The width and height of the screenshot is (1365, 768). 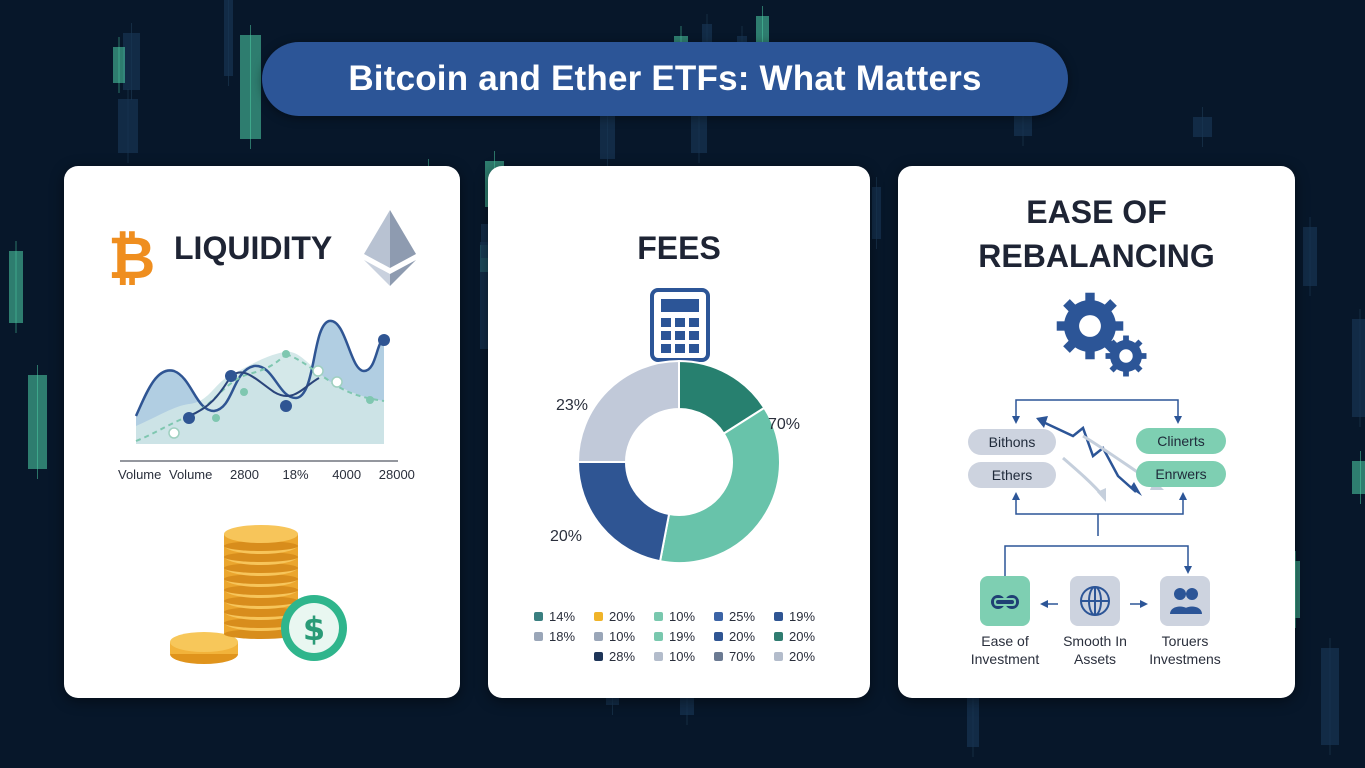 I want to click on liquidity-title: LIQUIDITY, so click(x=253, y=248).